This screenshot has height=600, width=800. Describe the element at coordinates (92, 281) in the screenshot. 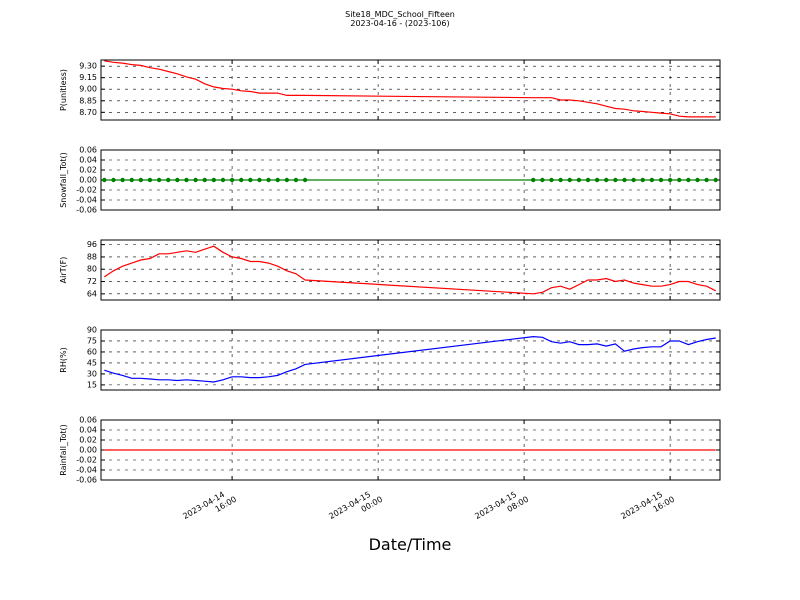

I see `y-tick-label: 72` at that location.